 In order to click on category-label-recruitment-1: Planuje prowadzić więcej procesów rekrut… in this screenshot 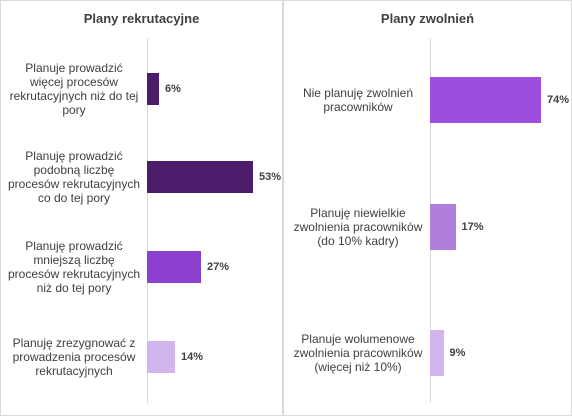, I will do `click(74, 89)`.